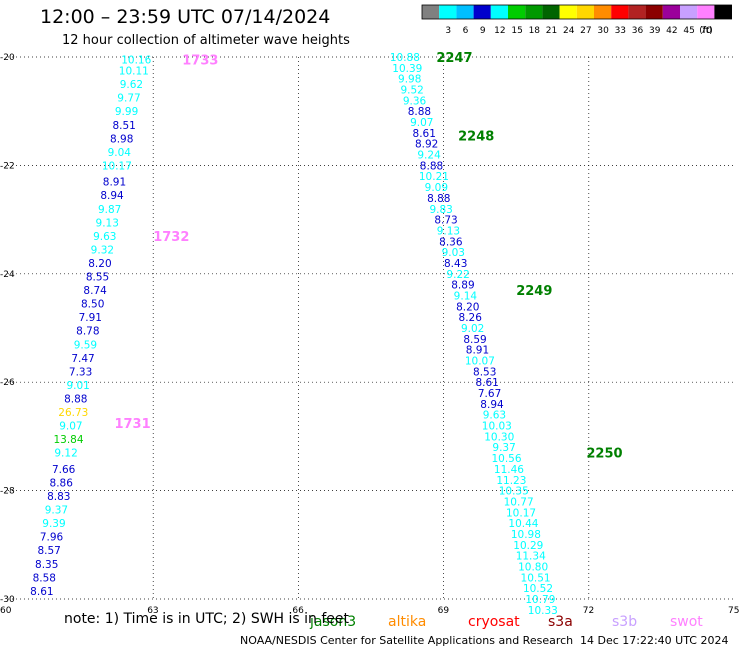 The image size is (740, 650). I want to click on legend-satellite-jason3: jason3, so click(332, 622).